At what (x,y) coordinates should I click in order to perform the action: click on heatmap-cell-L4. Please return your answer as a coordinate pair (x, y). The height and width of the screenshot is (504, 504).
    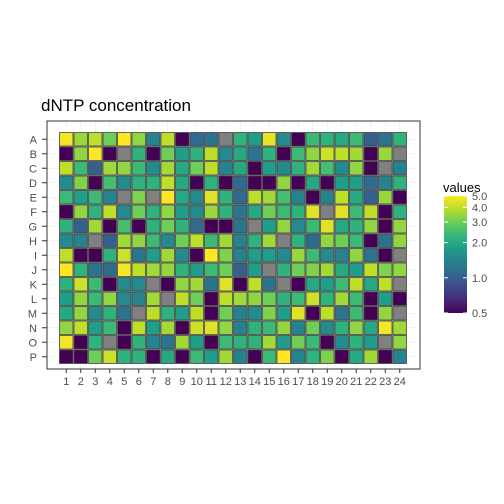
    Looking at the image, I should click on (109, 298).